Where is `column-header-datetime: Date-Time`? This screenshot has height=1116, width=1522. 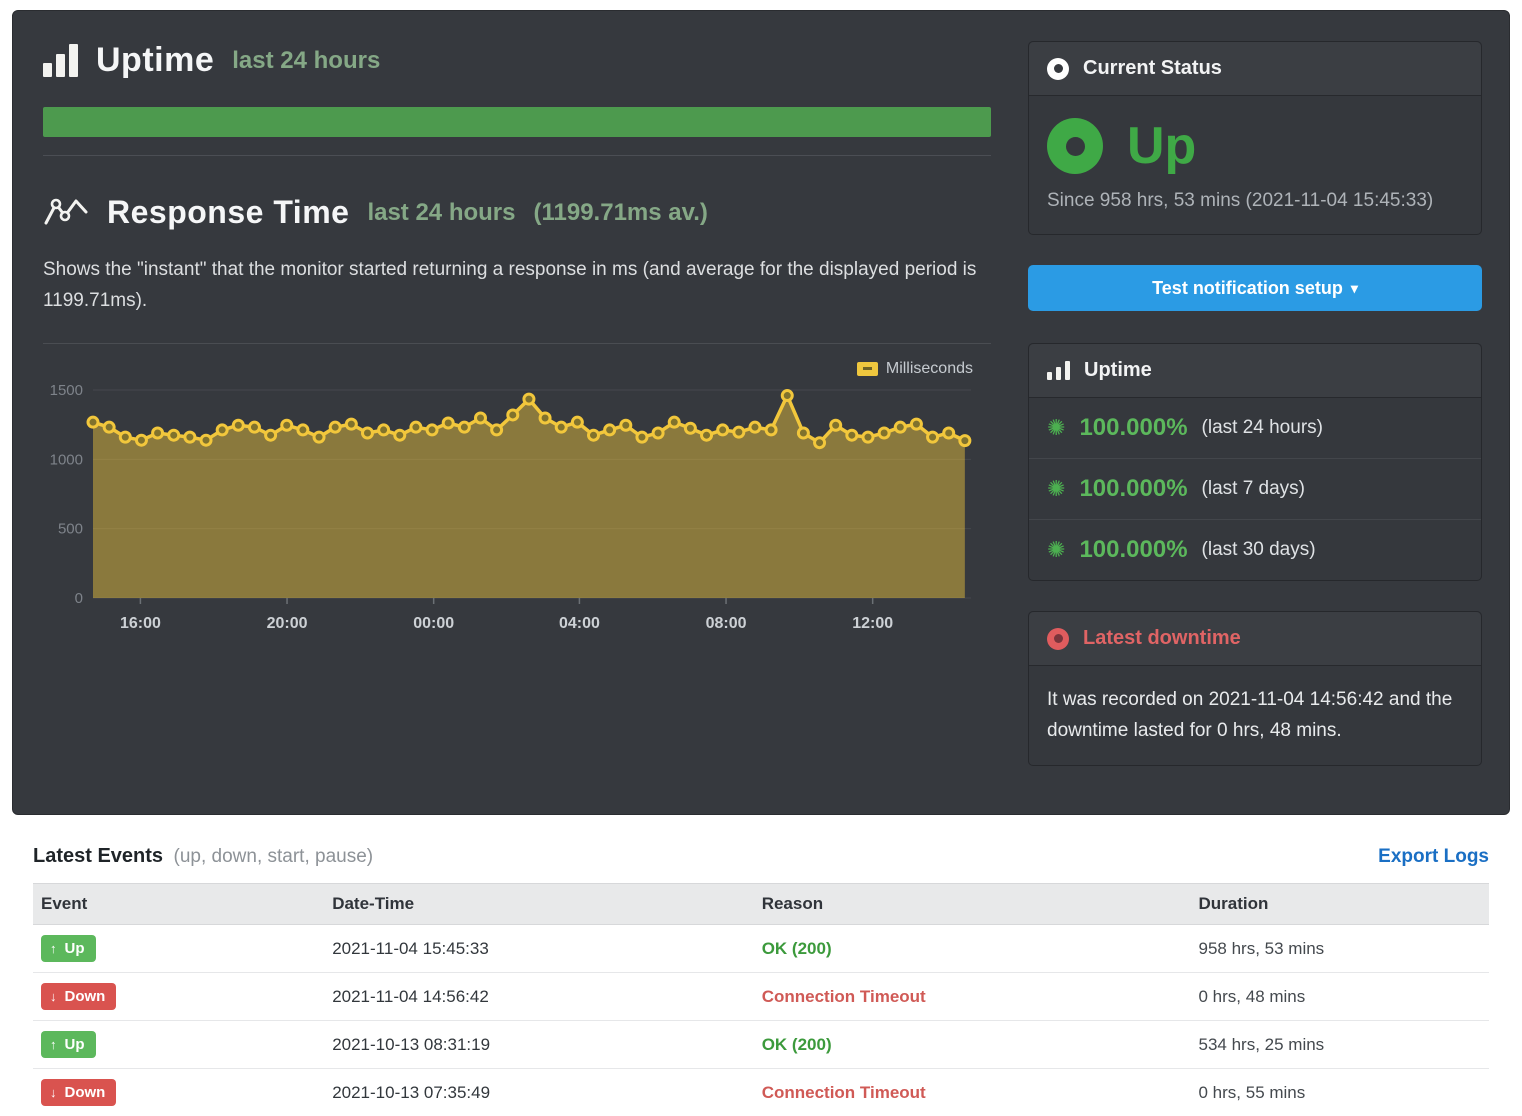 column-header-datetime: Date-Time is located at coordinates (539, 904).